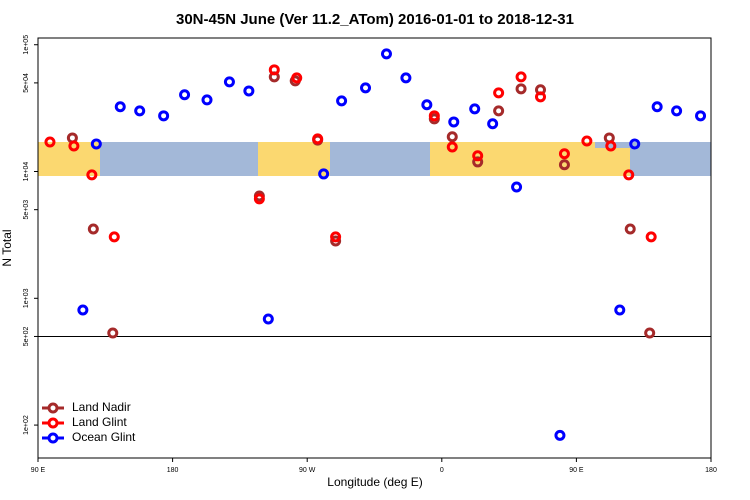 Image resolution: width=750 pixels, height=500 pixels. What do you see at coordinates (374, 482) in the screenshot?
I see `x-axis-label: Longitude (deg E)` at bounding box center [374, 482].